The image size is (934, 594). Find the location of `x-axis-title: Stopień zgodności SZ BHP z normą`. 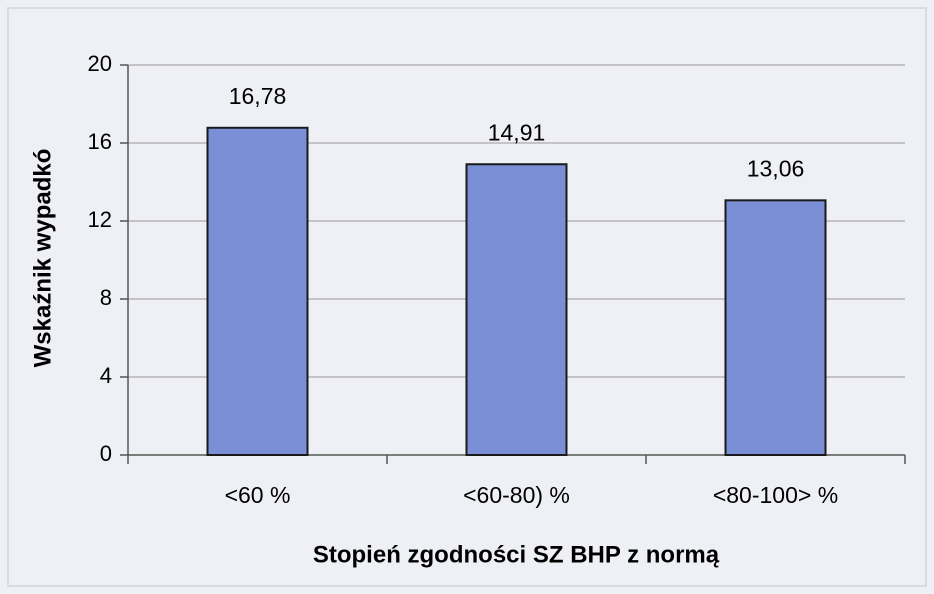

x-axis-title: Stopień zgodności SZ BHP z normą is located at coordinates (516, 554).